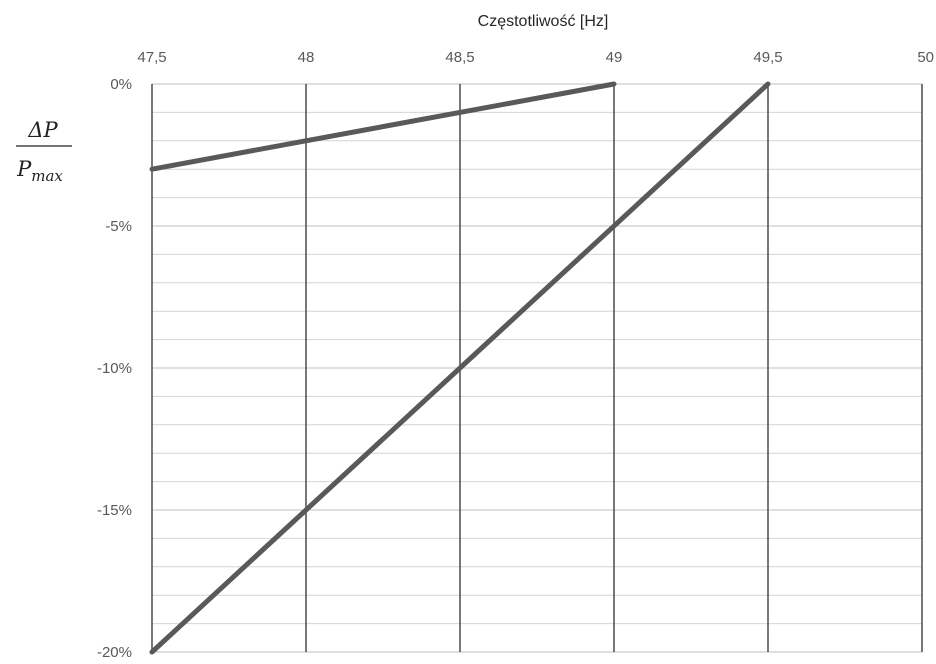 The height and width of the screenshot is (664, 936). What do you see at coordinates (614, 57) in the screenshot?
I see `x-tick-label: 49` at bounding box center [614, 57].